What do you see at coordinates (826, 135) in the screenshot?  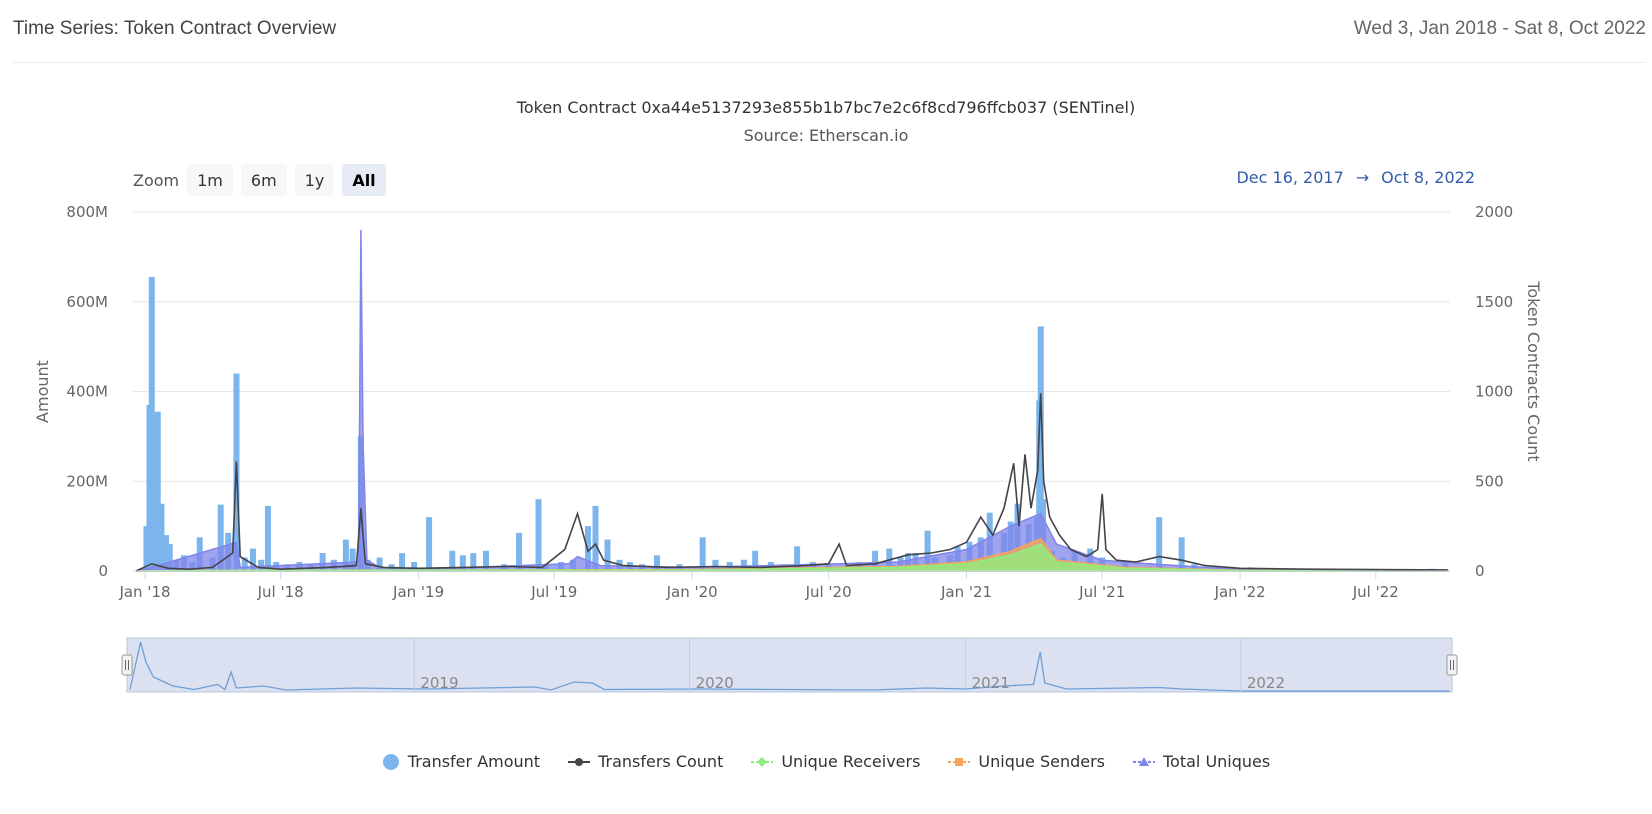 I see `chart-subtitle: Source: Etherscan.io` at bounding box center [826, 135].